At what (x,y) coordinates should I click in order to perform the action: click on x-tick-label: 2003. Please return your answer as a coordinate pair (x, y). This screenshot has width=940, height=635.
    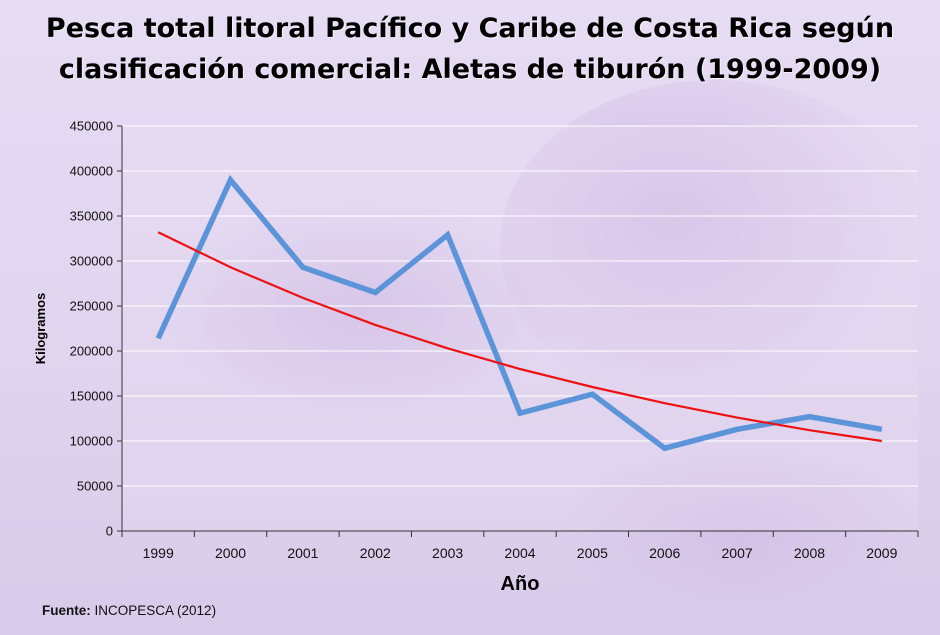
    Looking at the image, I should click on (447, 553).